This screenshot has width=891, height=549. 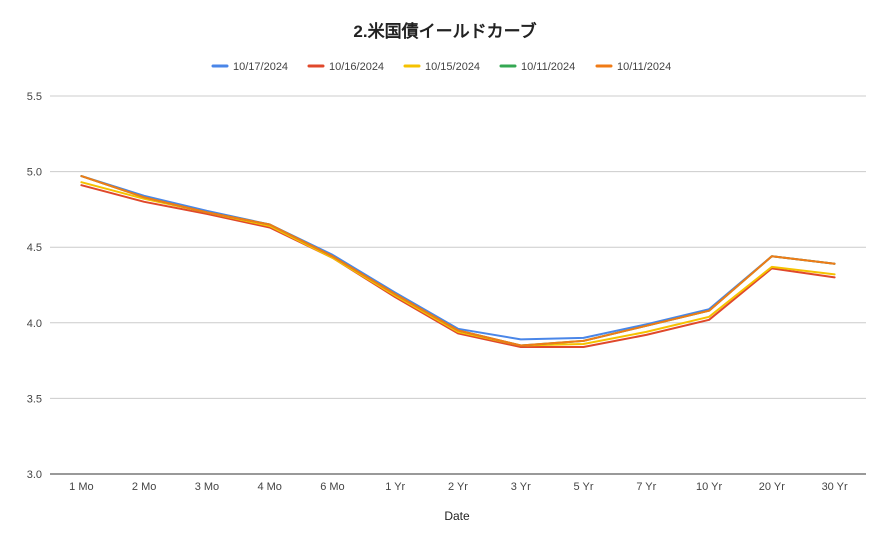 I want to click on x-tick-label: 2 Mo, so click(x=144, y=487).